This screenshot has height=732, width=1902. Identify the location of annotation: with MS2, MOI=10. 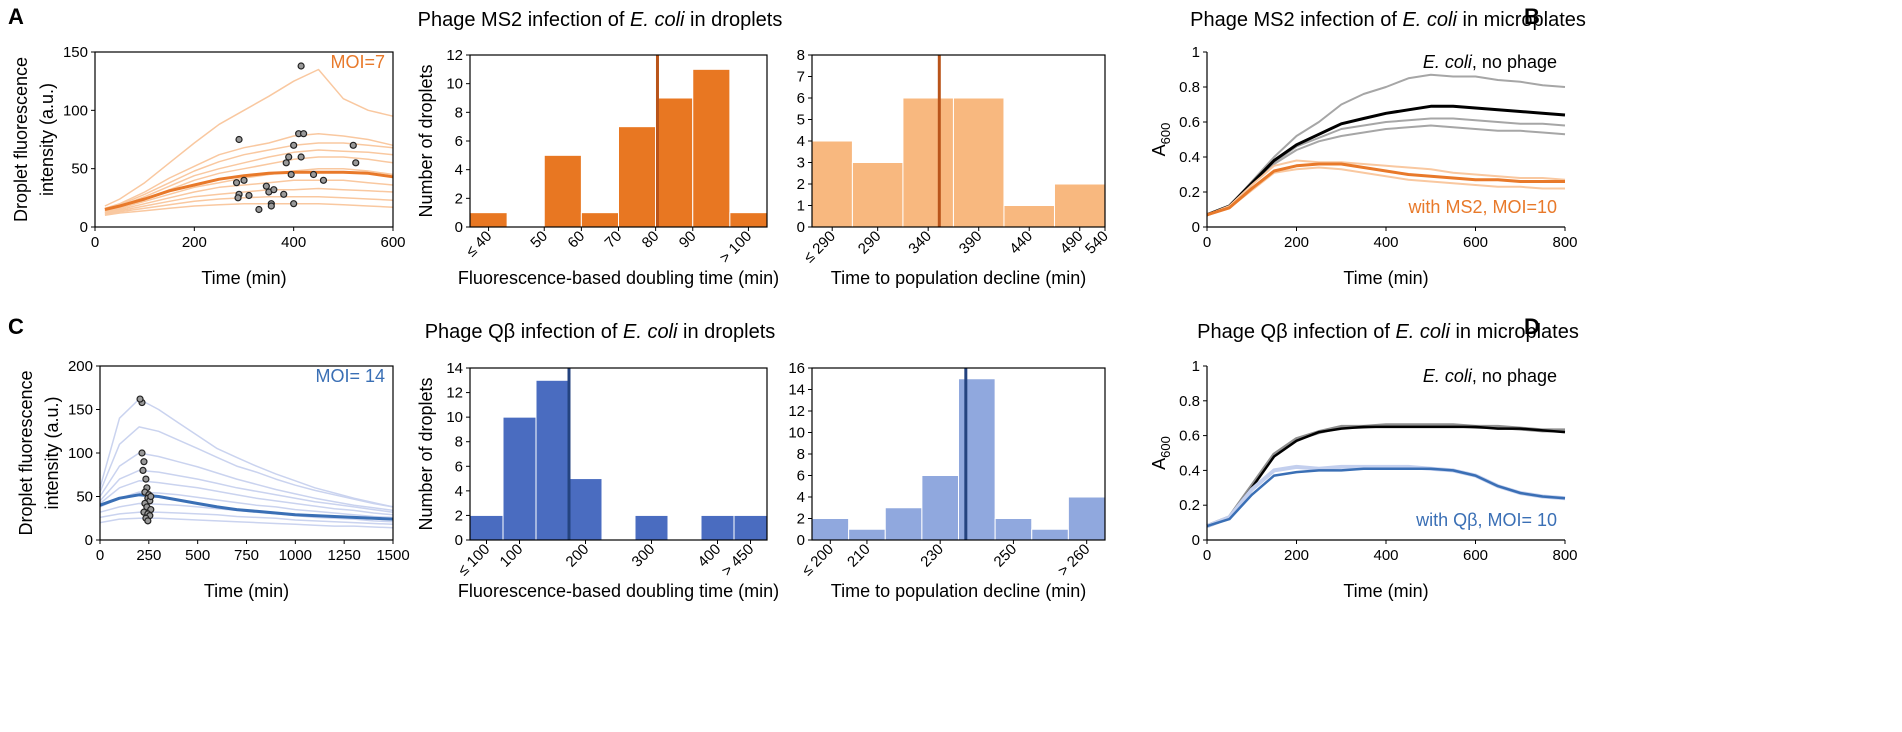
(1482, 207).